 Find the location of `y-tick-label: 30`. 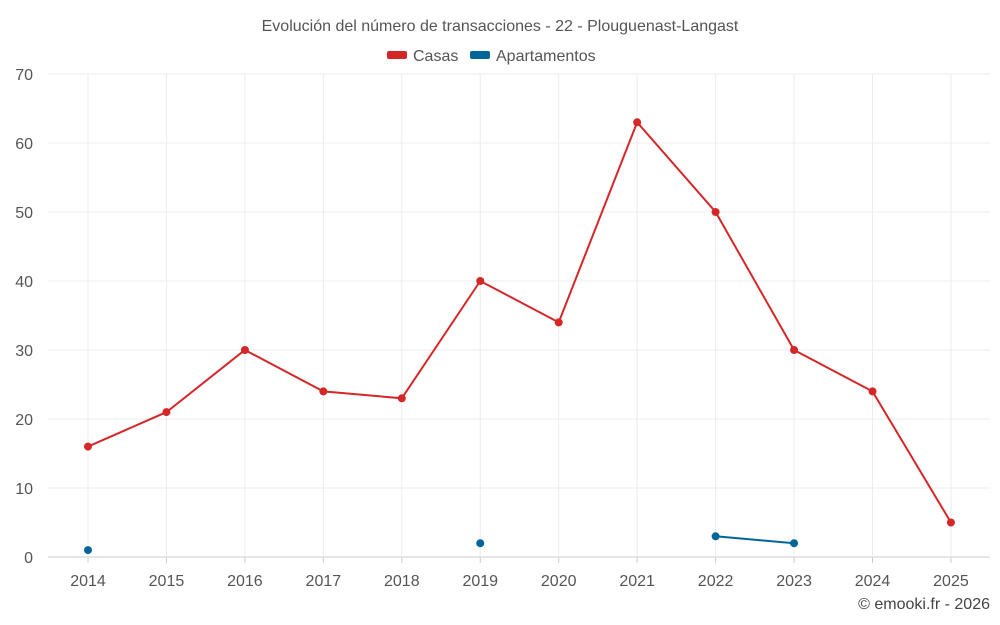

y-tick-label: 30 is located at coordinates (24, 351).